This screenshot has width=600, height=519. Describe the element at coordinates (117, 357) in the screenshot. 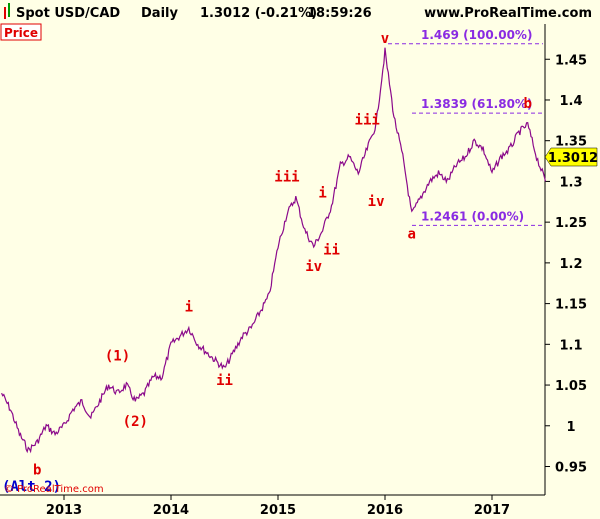

I see `wave-label: (1)` at that location.